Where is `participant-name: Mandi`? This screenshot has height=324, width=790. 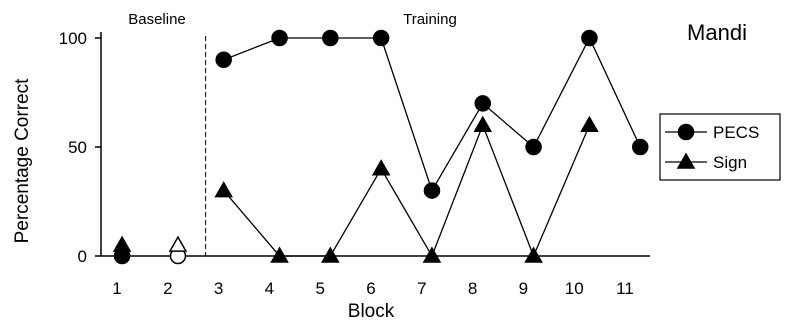 participant-name: Mandi is located at coordinates (717, 32).